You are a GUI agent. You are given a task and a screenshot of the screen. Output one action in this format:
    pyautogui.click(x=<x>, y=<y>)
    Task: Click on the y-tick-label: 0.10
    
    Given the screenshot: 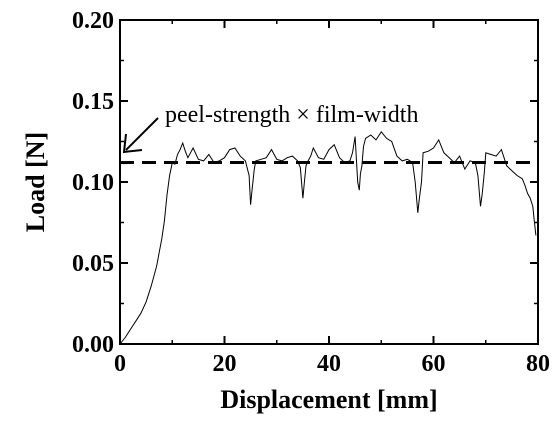 What is the action you would take?
    pyautogui.click(x=93, y=183)
    